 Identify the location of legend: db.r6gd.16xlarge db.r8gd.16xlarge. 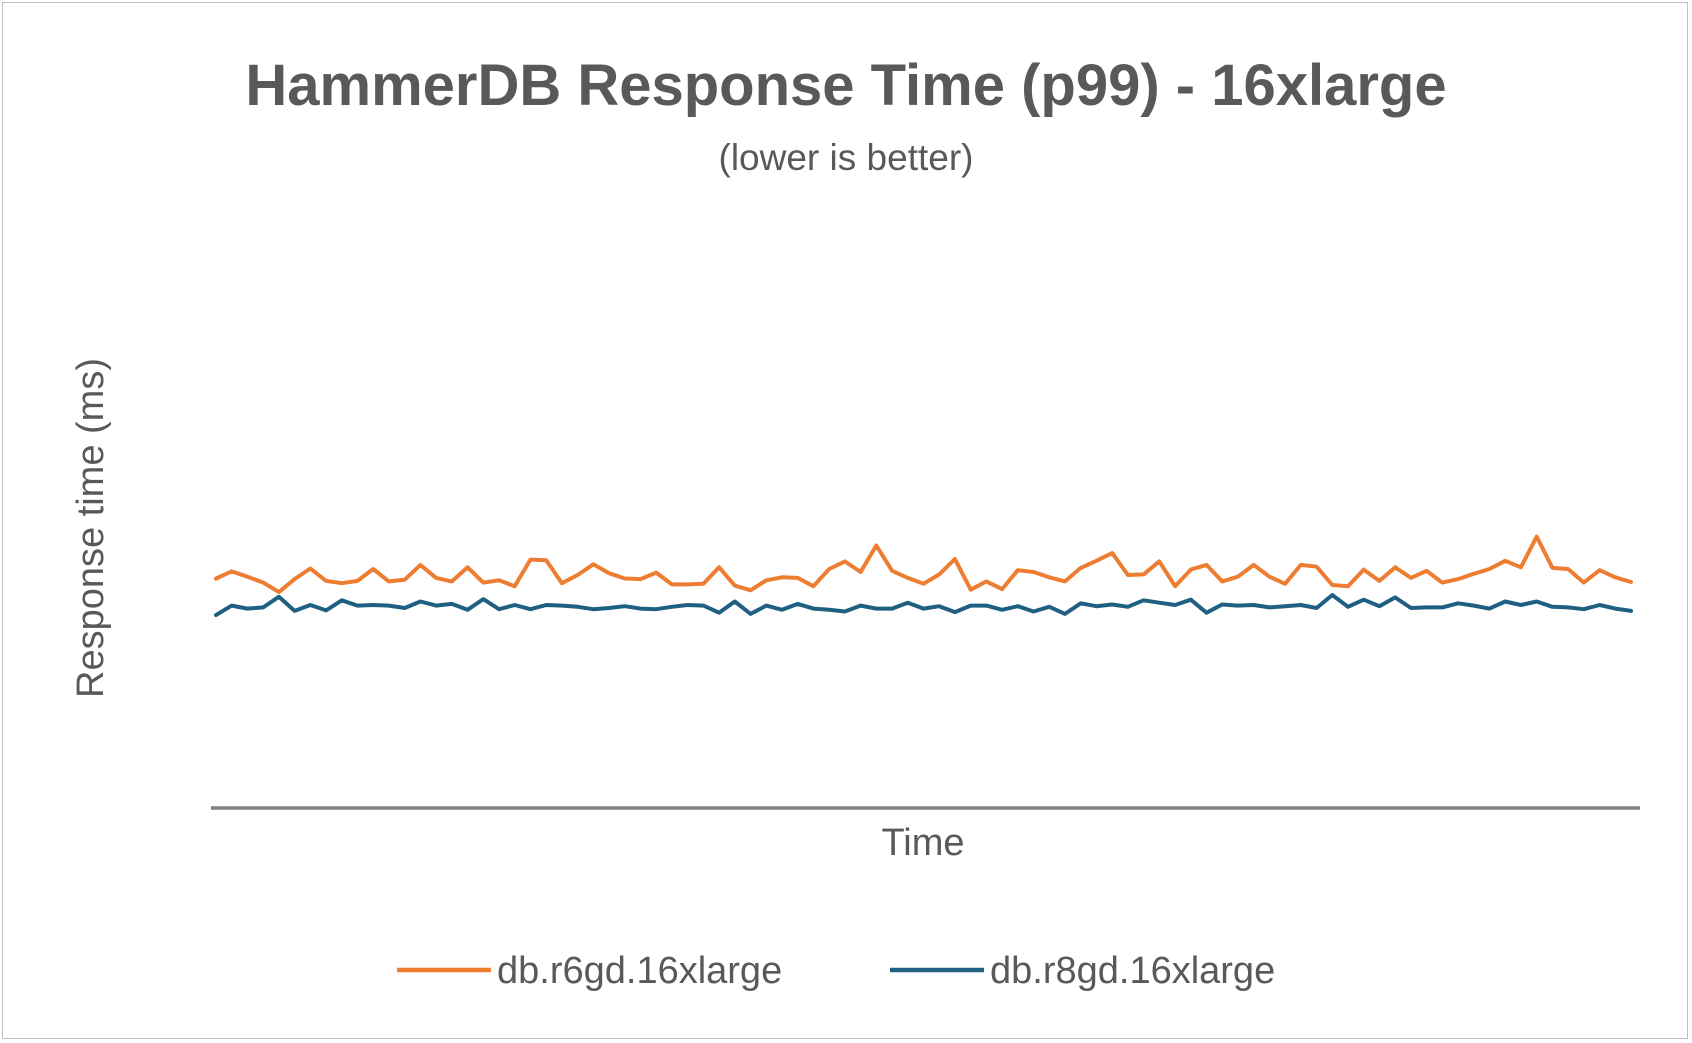
(836, 971).